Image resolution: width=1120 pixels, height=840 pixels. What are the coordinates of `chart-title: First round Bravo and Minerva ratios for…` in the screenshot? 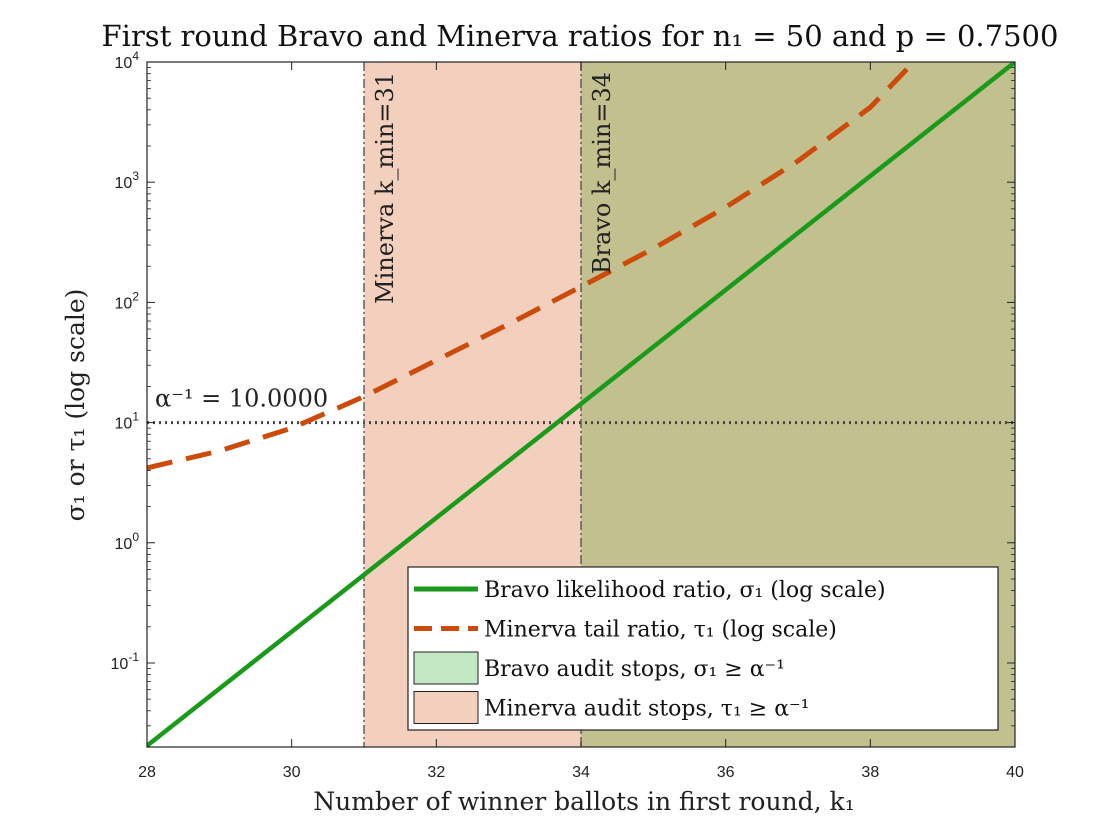 It's located at (580, 36).